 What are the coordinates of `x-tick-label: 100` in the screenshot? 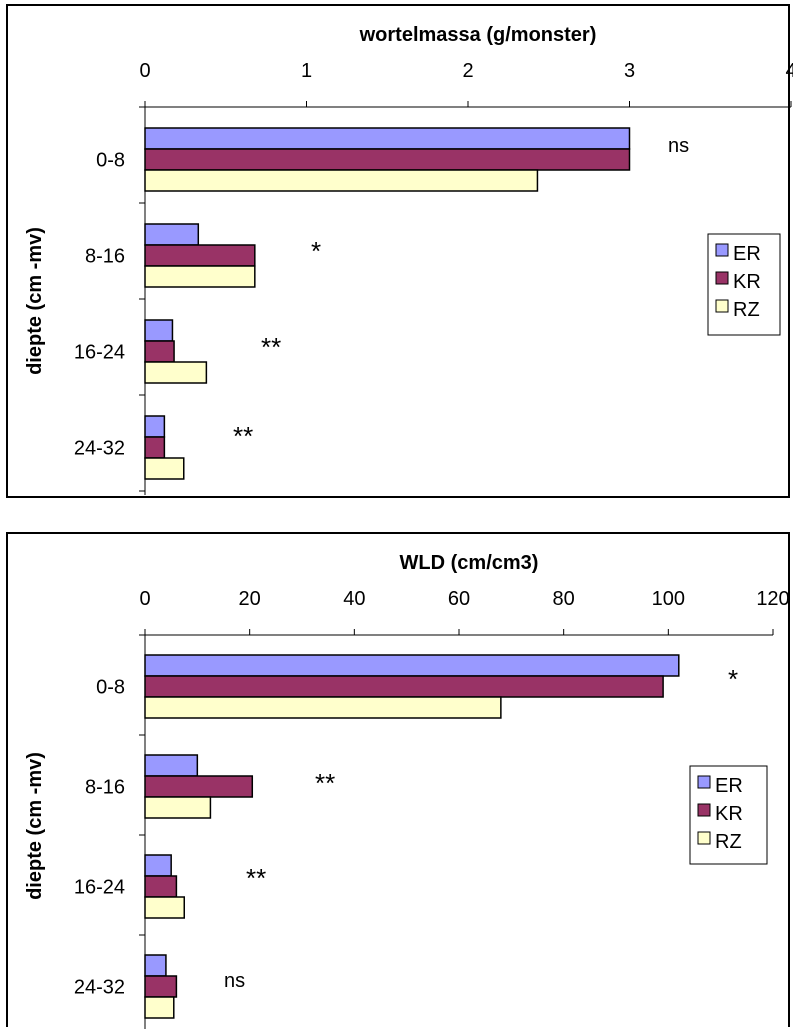 It's located at (668, 599).